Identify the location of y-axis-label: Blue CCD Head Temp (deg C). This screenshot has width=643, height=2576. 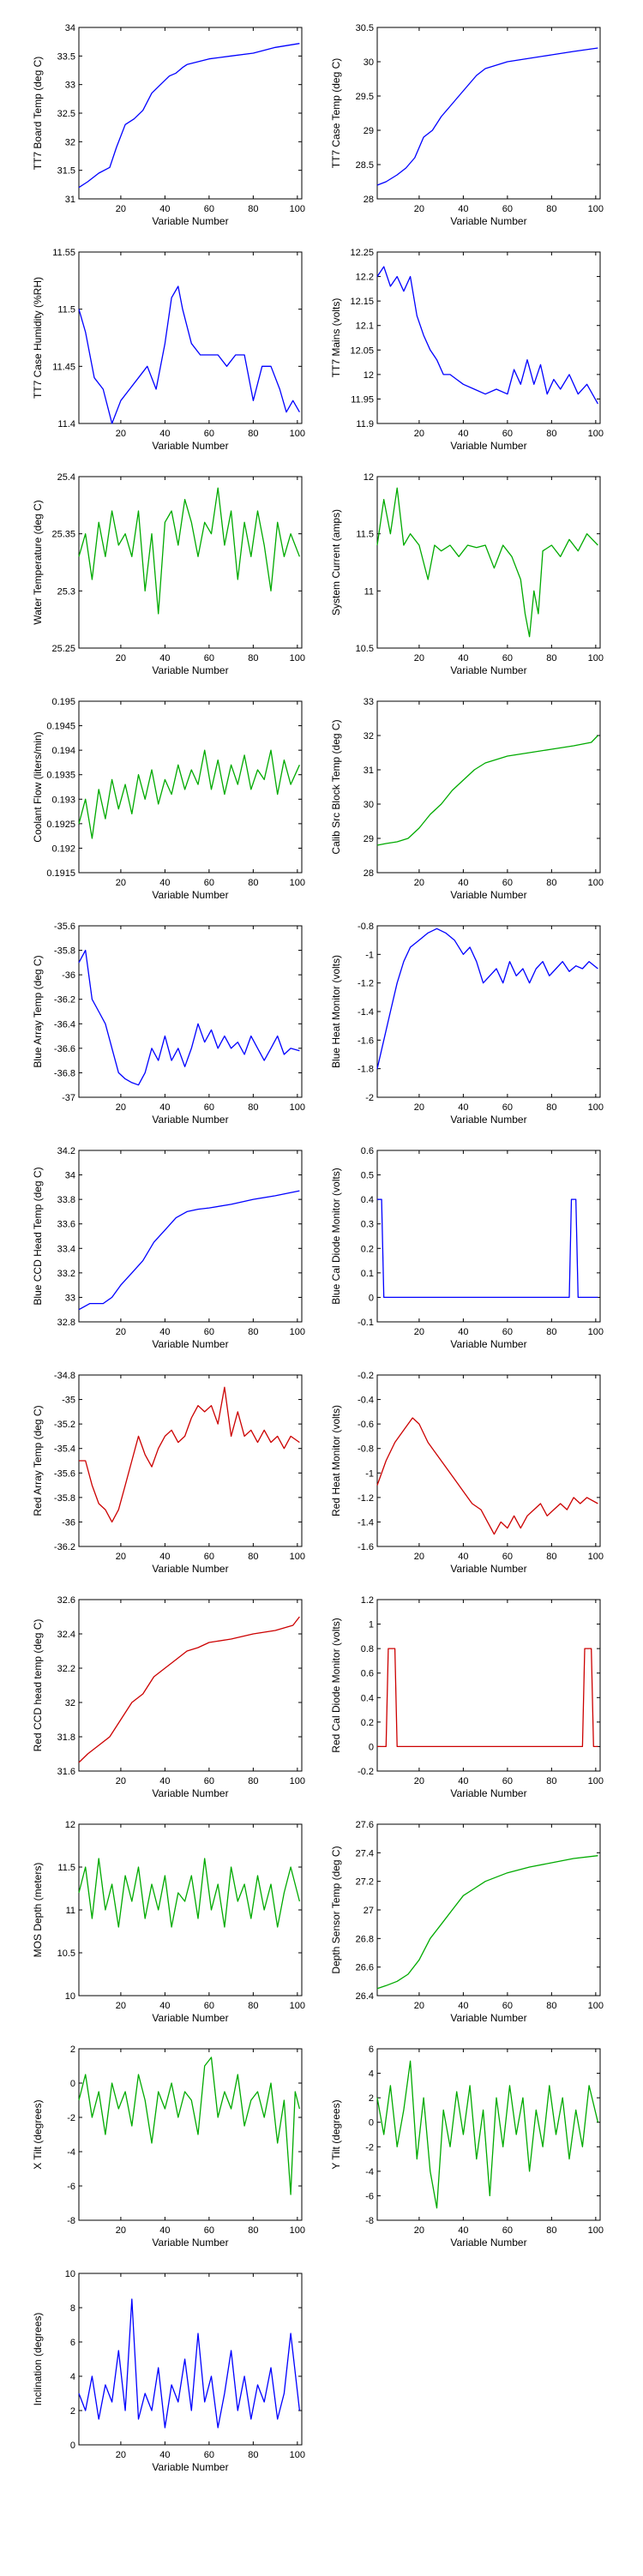
(38, 1236).